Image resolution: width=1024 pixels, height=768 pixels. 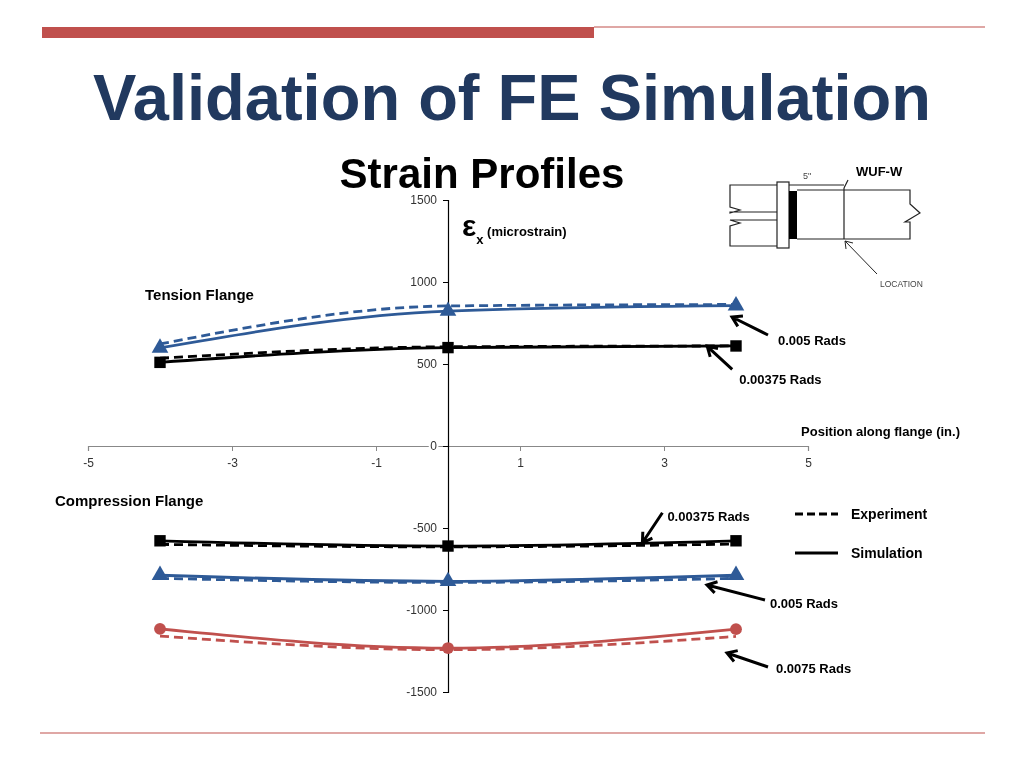 What do you see at coordinates (814, 668) in the screenshot?
I see `annotation: 0.0075 Rads` at bounding box center [814, 668].